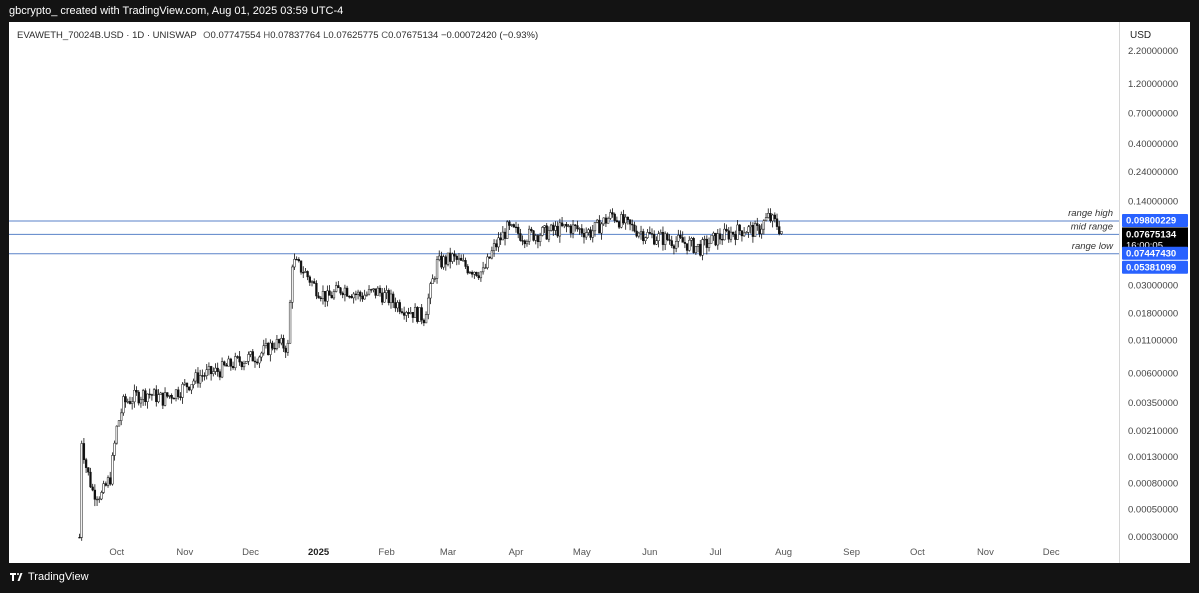 The width and height of the screenshot is (1199, 593). I want to click on time-tick-label: Sep, so click(851, 552).